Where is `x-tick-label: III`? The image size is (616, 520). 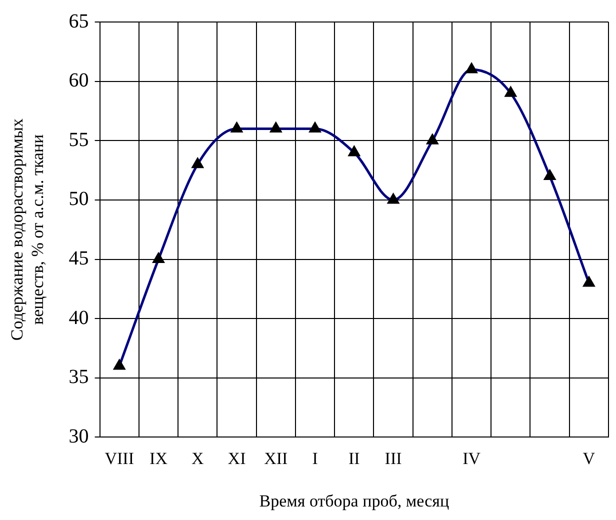 x-tick-label: III is located at coordinates (393, 458).